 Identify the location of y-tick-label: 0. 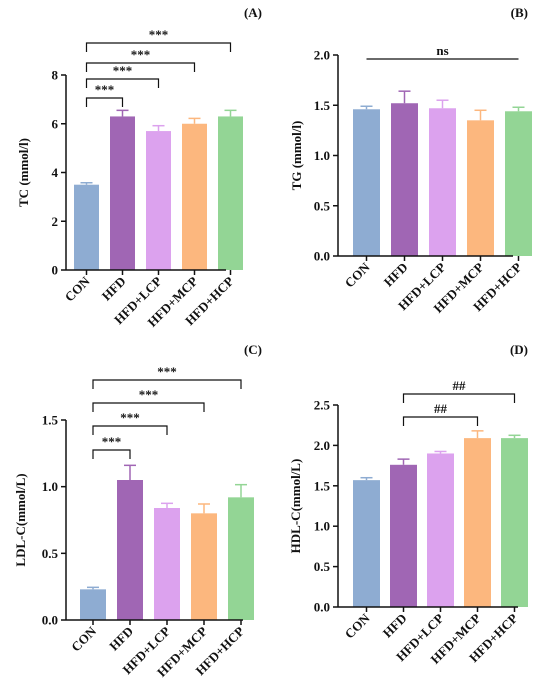
(55, 270).